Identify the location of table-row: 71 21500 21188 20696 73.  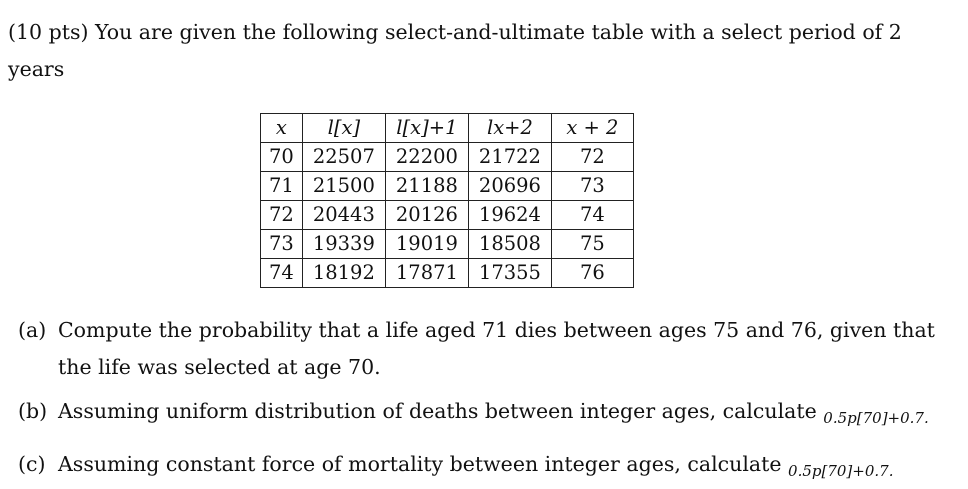
(447, 186).